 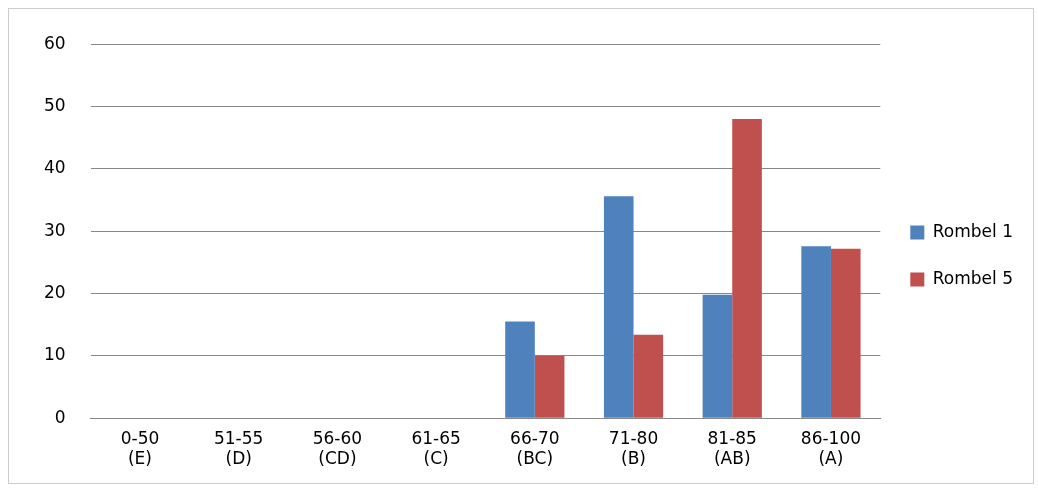 I want to click on y-tick-label: 0, so click(x=60, y=416).